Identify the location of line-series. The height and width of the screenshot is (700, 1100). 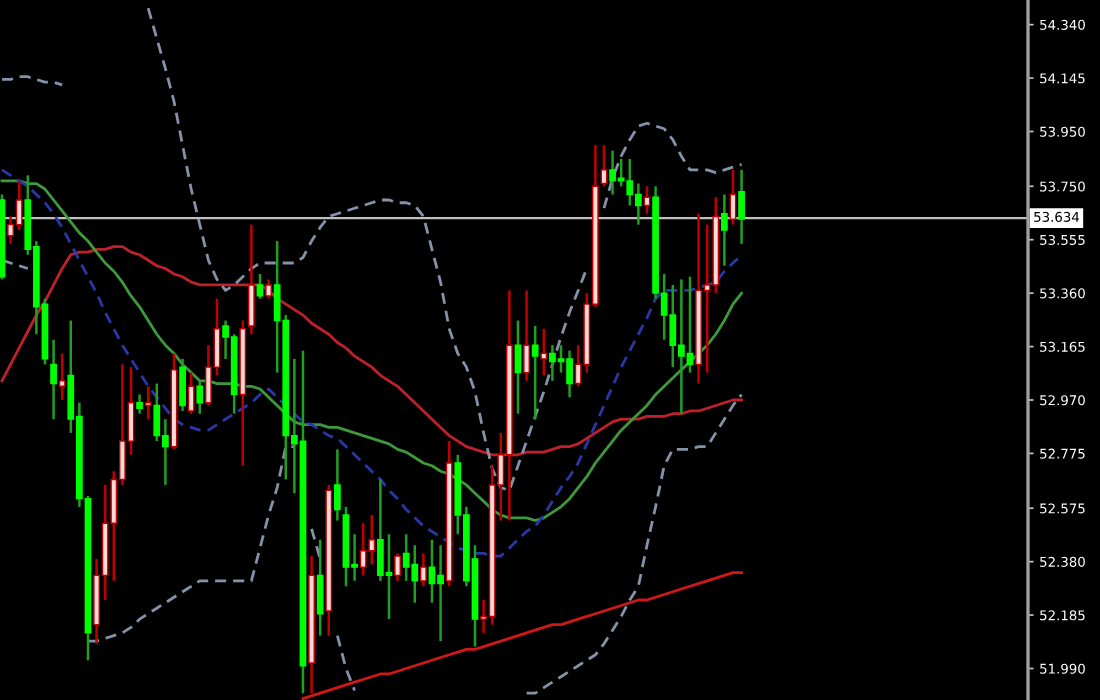
(522, 635).